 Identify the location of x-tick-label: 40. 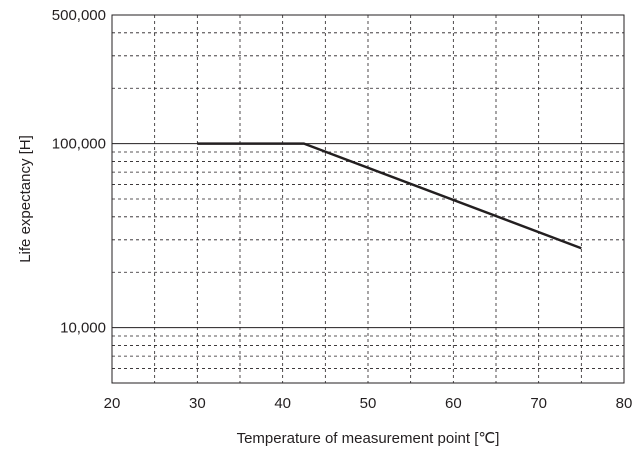
(282, 403).